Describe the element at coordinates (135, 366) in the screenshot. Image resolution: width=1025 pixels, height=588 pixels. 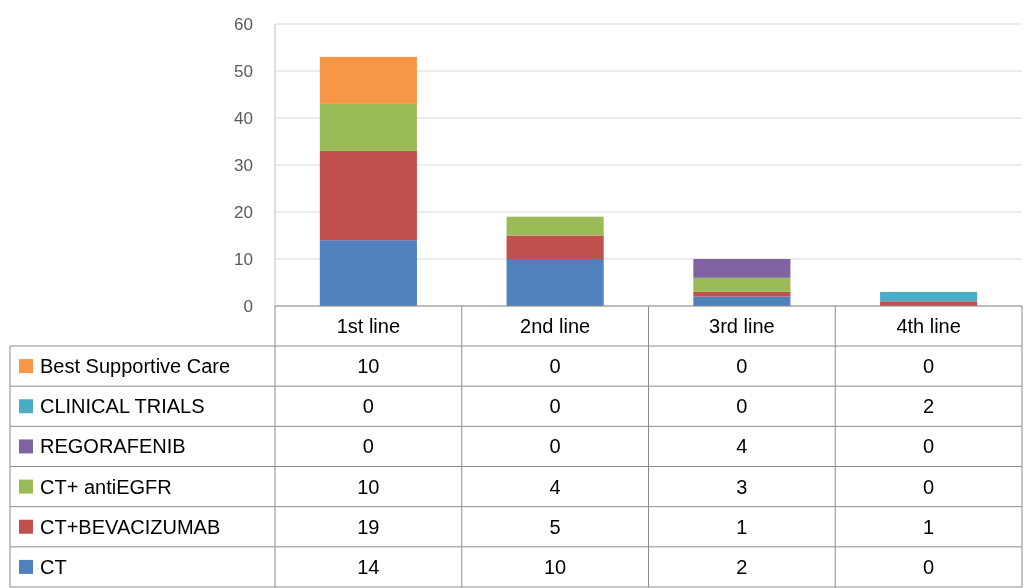
I see `legend-label: Best Supportive Care` at that location.